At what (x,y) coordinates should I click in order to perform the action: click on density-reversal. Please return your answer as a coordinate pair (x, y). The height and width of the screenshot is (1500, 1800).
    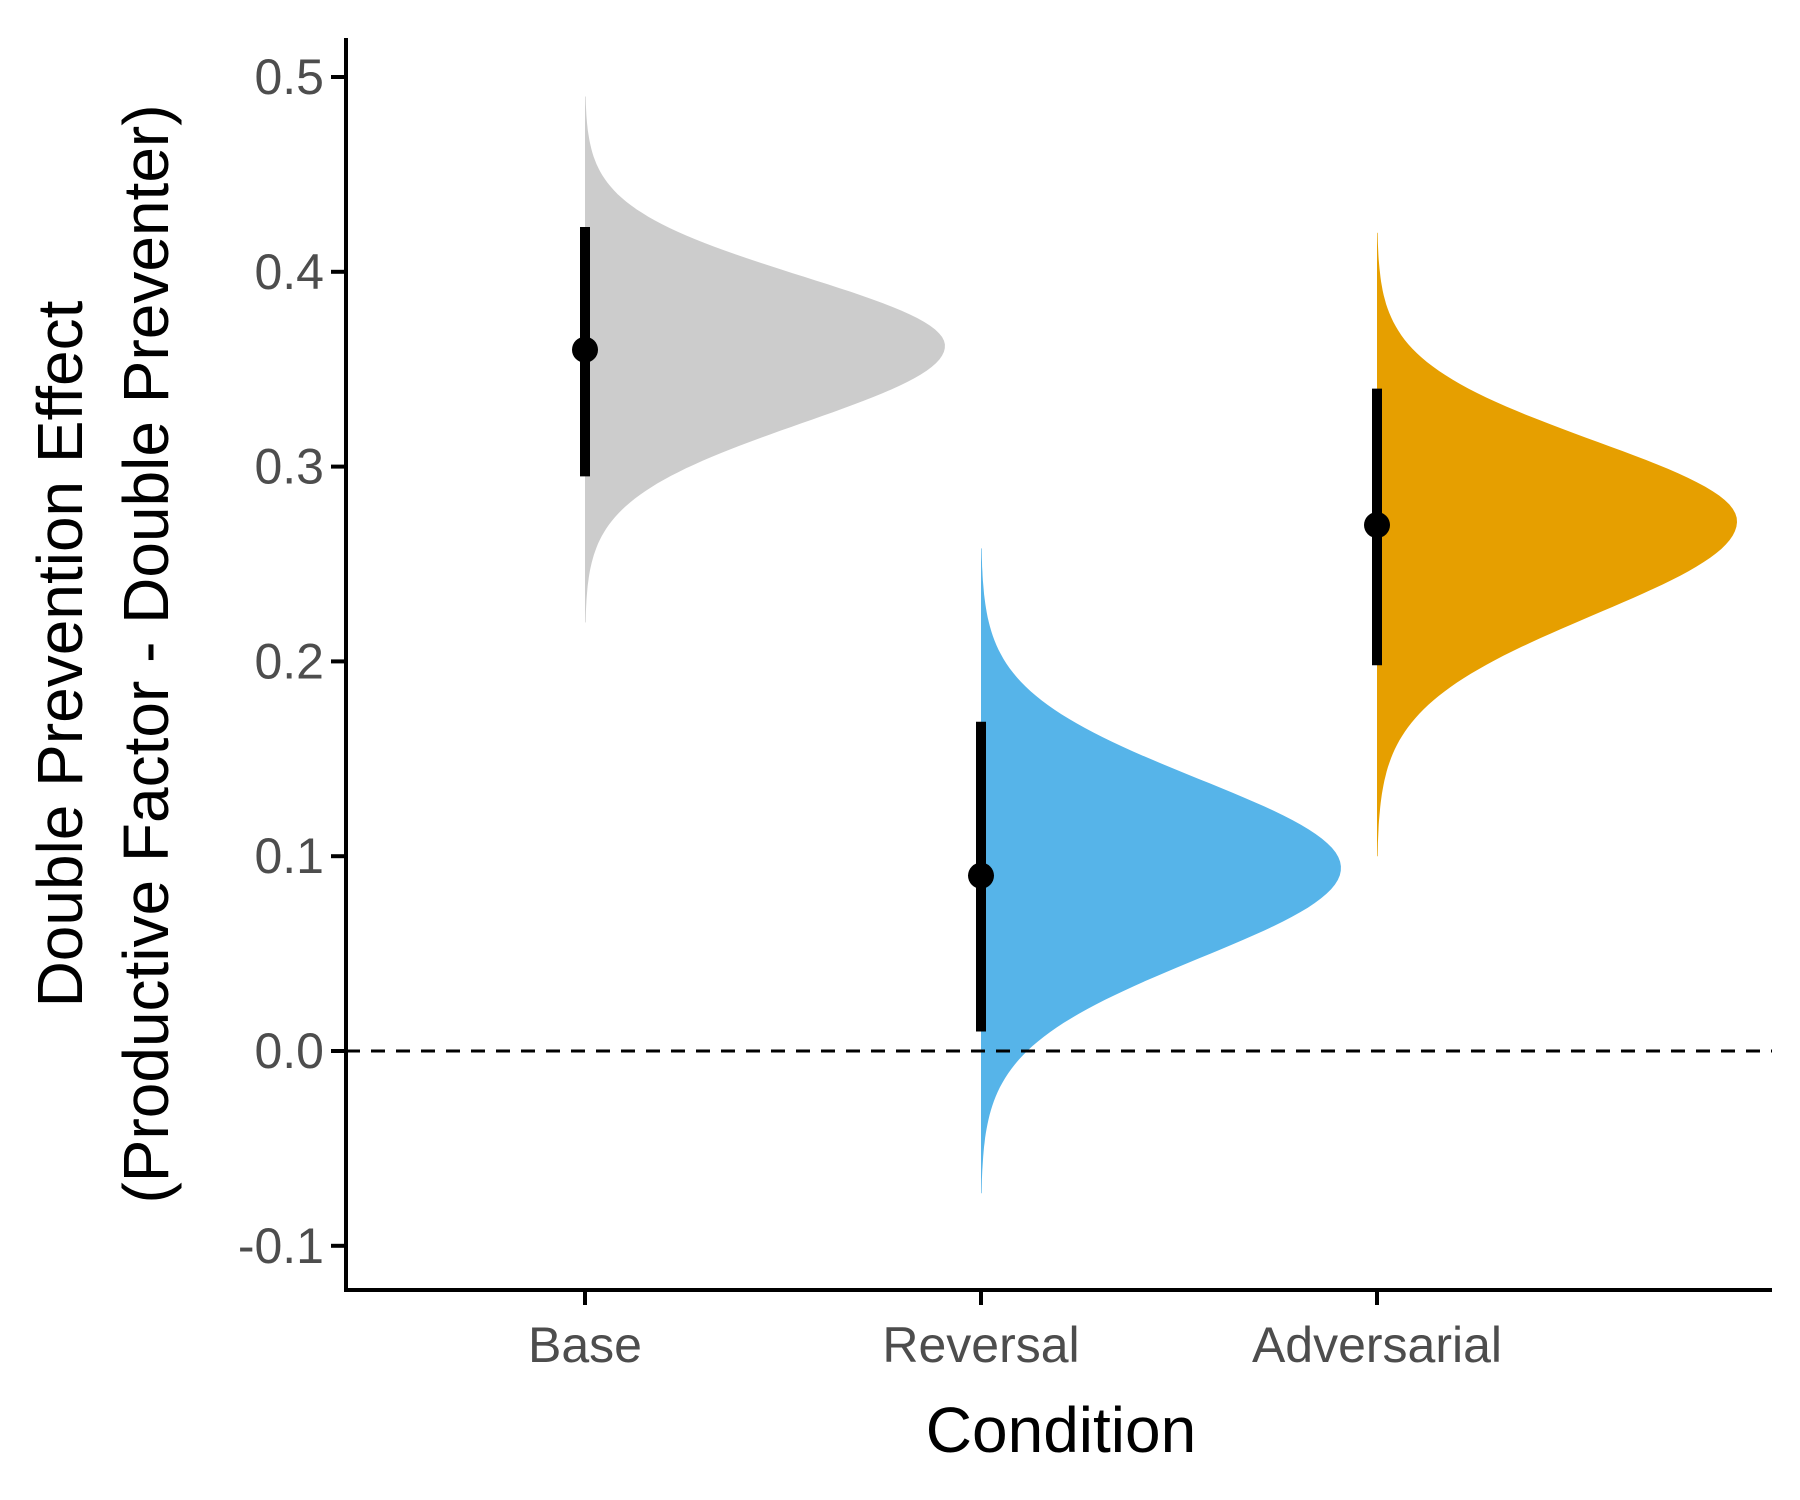
    Looking at the image, I should click on (1161, 871).